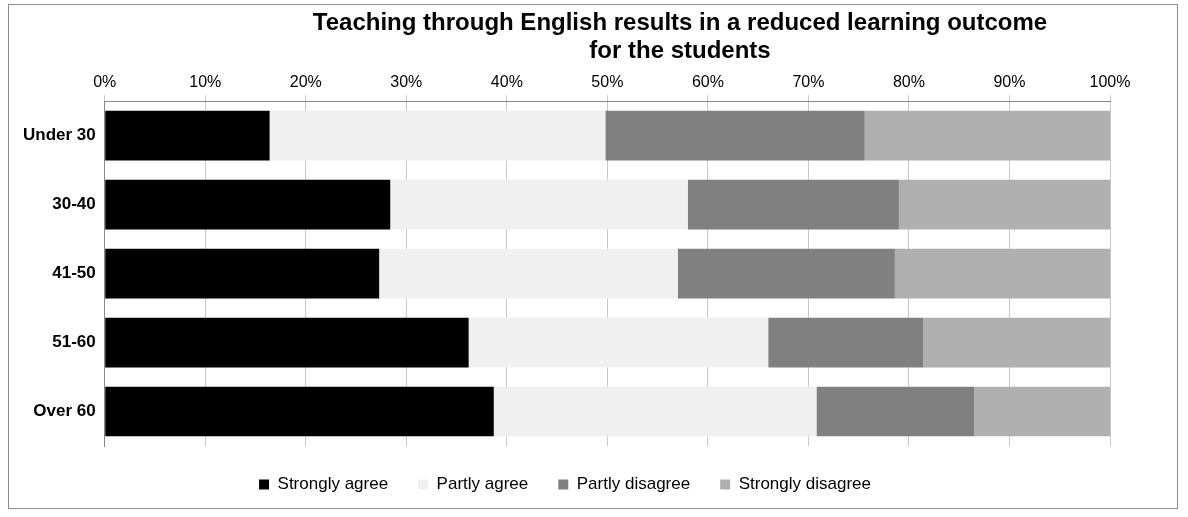  I want to click on x-tick-label: 30%, so click(406, 82).